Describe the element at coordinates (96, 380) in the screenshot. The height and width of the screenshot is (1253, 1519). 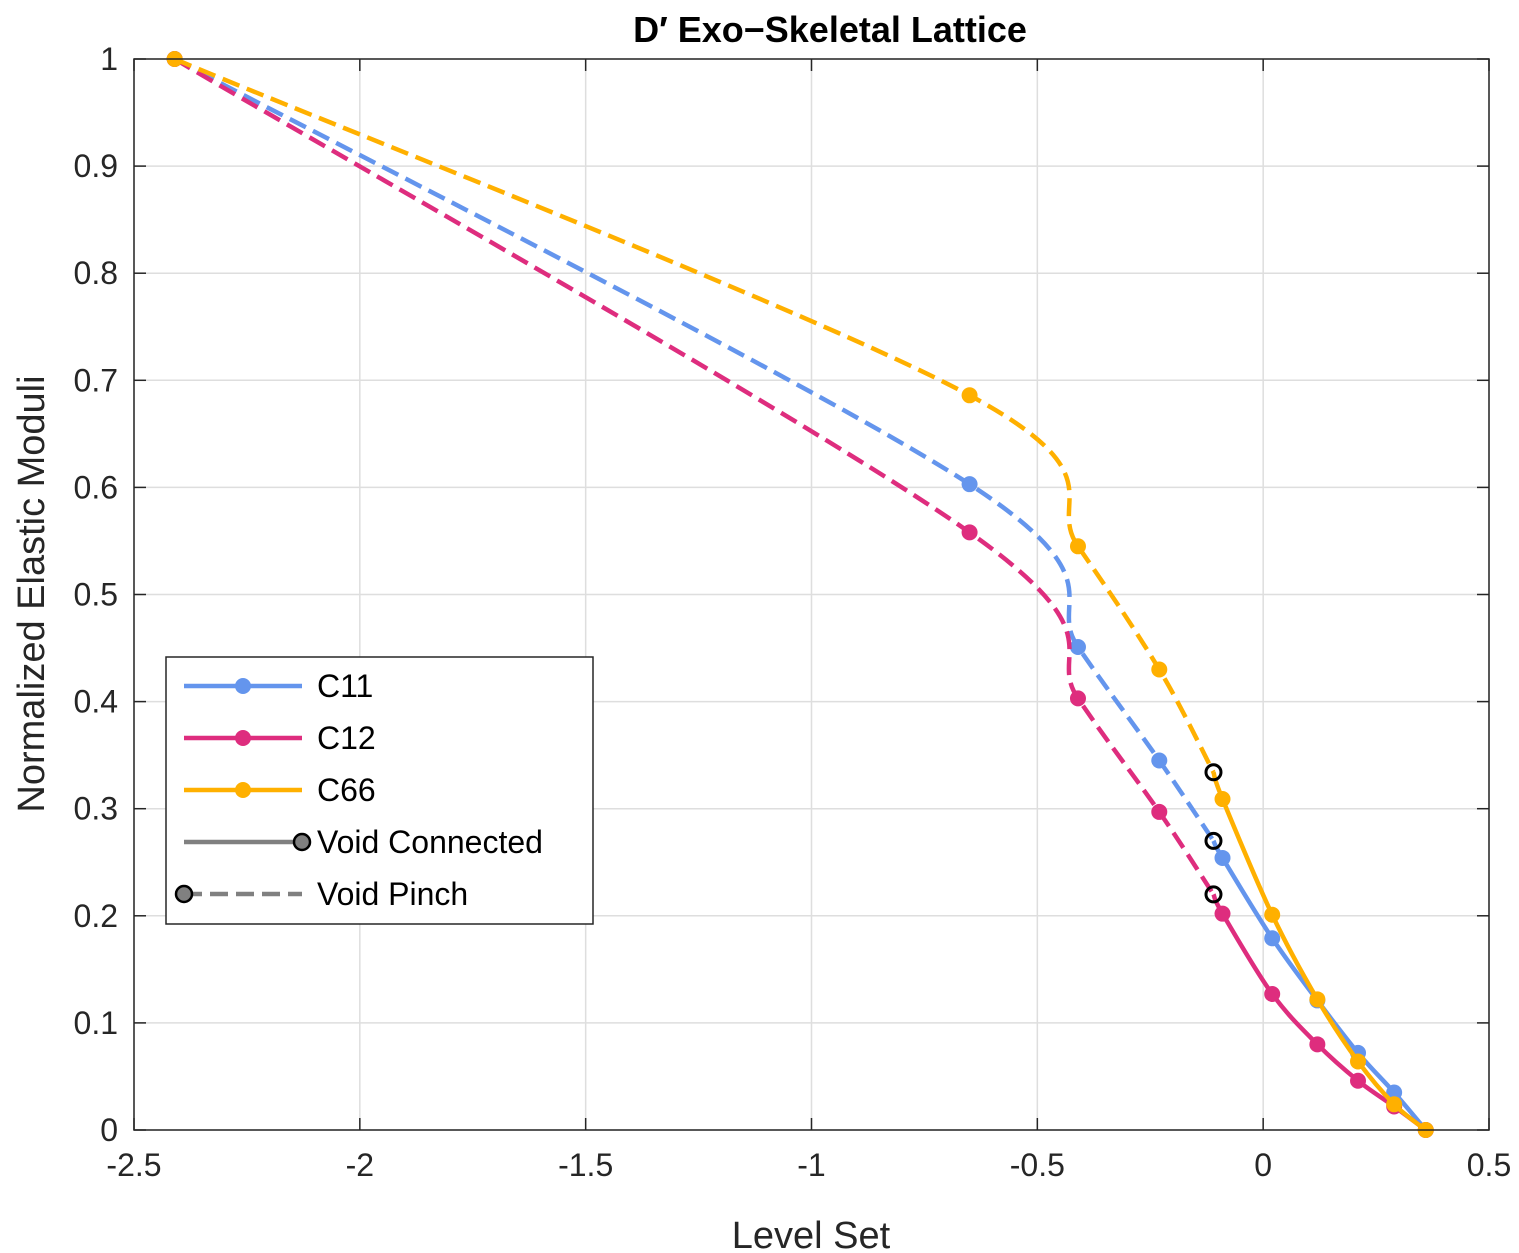
I see `y-tick-label: 0.7` at that location.